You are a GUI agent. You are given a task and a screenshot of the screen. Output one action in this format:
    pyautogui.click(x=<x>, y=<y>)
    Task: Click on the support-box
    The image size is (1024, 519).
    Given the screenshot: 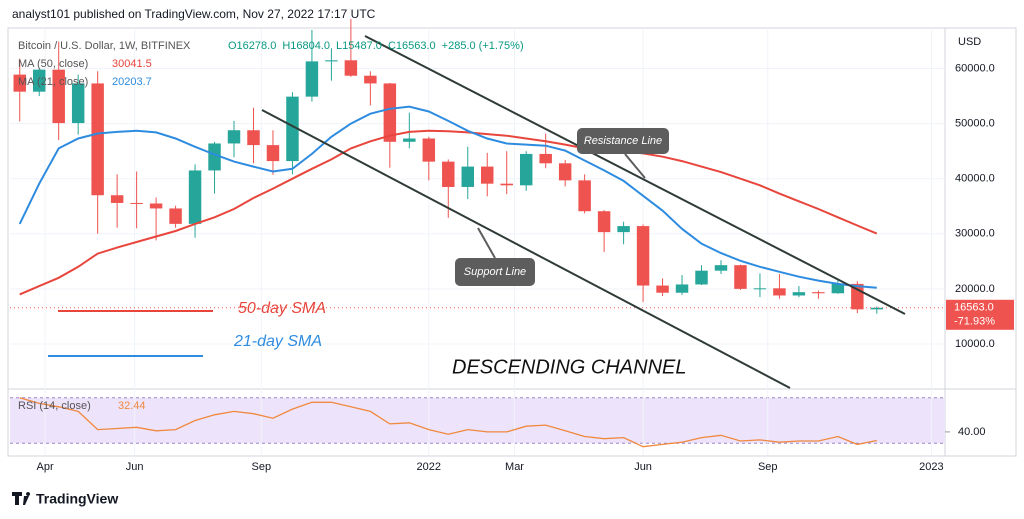 What is the action you would take?
    pyautogui.click(x=495, y=272)
    